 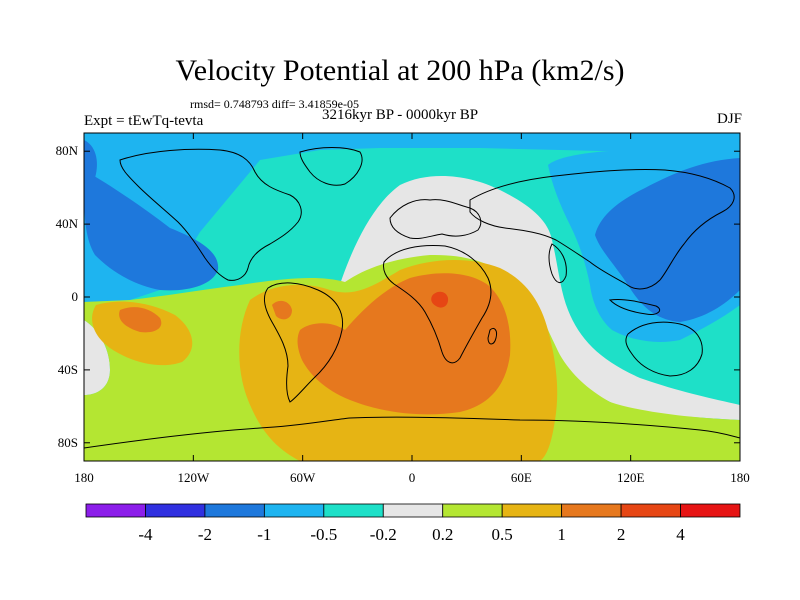 What do you see at coordinates (75, 296) in the screenshot?
I see `lat-tick-label: 0` at bounding box center [75, 296].